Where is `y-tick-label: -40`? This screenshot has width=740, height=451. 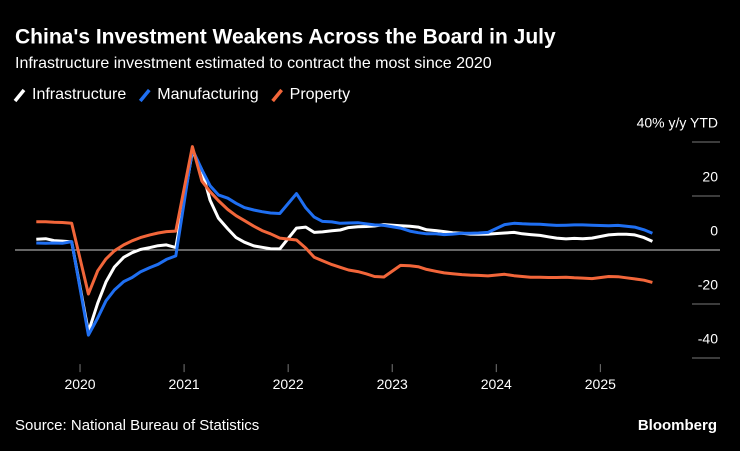
y-tick-label: -40 is located at coordinates (708, 339).